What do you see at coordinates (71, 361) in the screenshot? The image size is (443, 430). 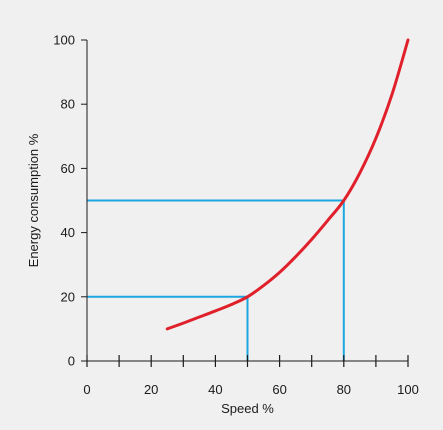 I see `y-tick-label: 0` at bounding box center [71, 361].